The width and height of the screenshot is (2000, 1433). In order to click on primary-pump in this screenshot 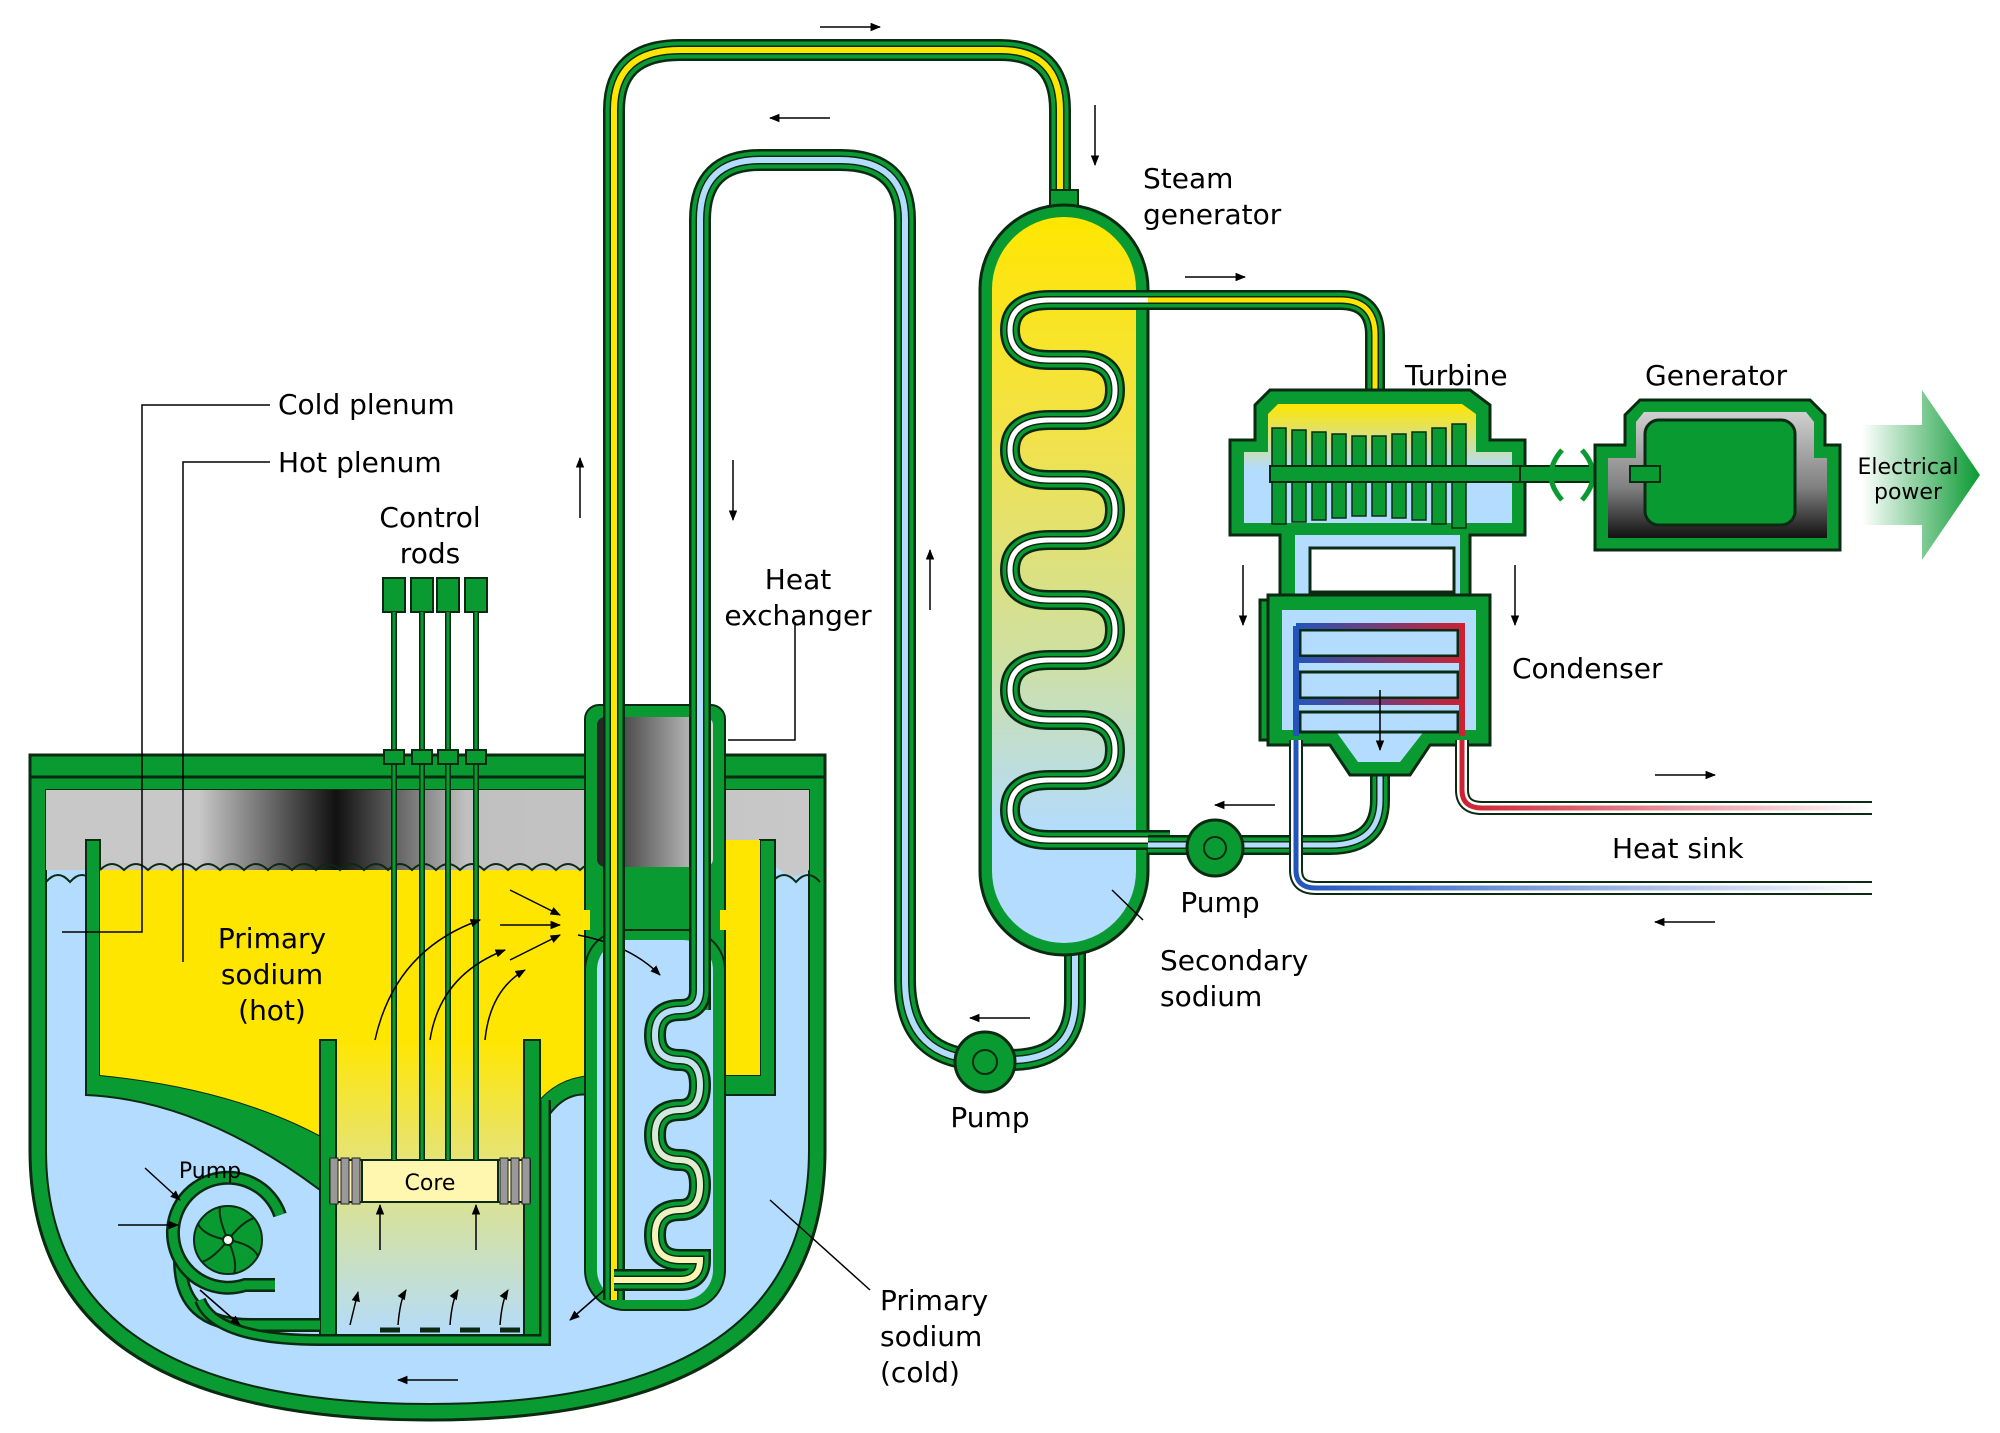, I will do `click(358, 1223)`.